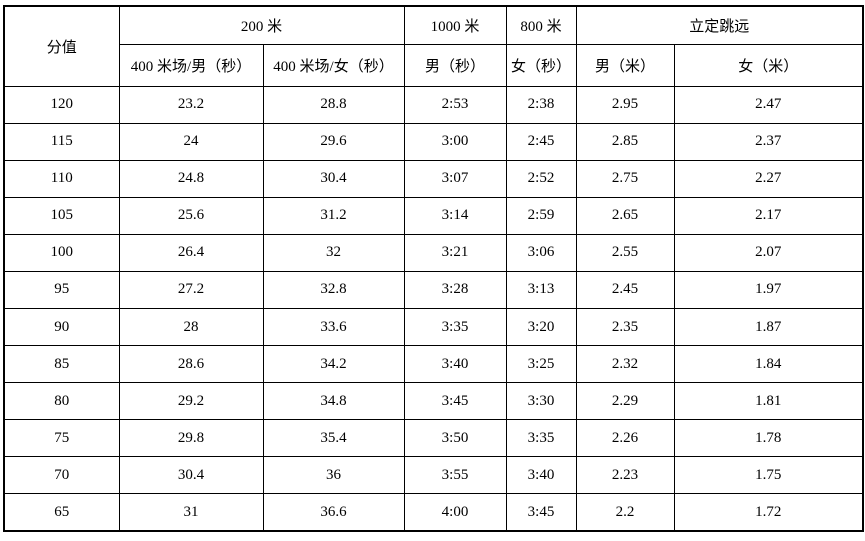  Describe the element at coordinates (541, 25) in the screenshot. I see `group-header-800m: 800 米` at that location.